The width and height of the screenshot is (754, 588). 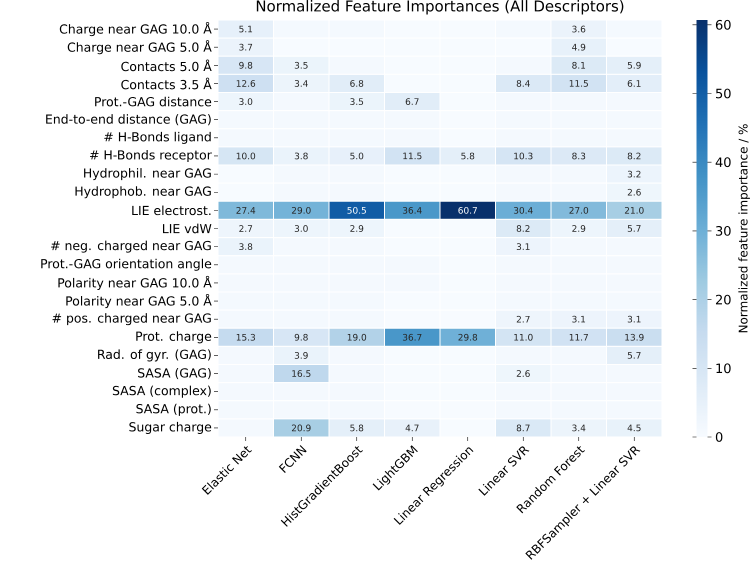 What do you see at coordinates (161, 392) in the screenshot?
I see `y-tick-label: SASA (complex)` at bounding box center [161, 392].